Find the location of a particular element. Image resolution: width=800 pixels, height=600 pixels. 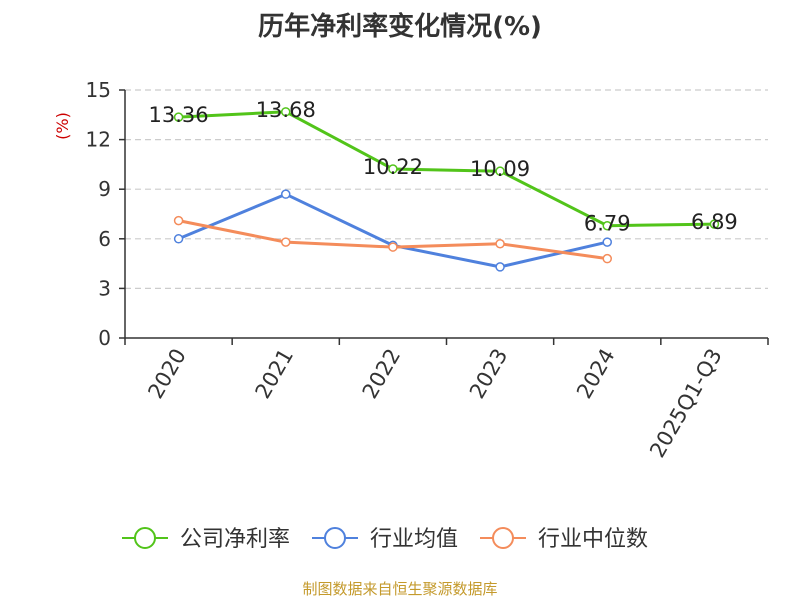

legend-item: 公司净利率 is located at coordinates (206, 539).